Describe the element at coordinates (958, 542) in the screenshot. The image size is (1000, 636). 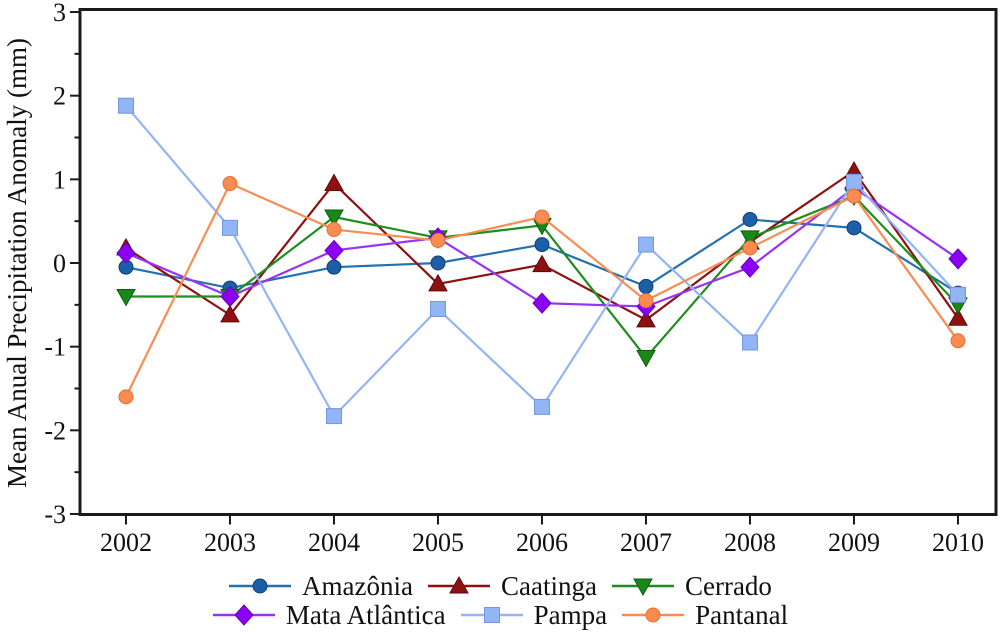
I see `x-tick-label: 2010` at that location.